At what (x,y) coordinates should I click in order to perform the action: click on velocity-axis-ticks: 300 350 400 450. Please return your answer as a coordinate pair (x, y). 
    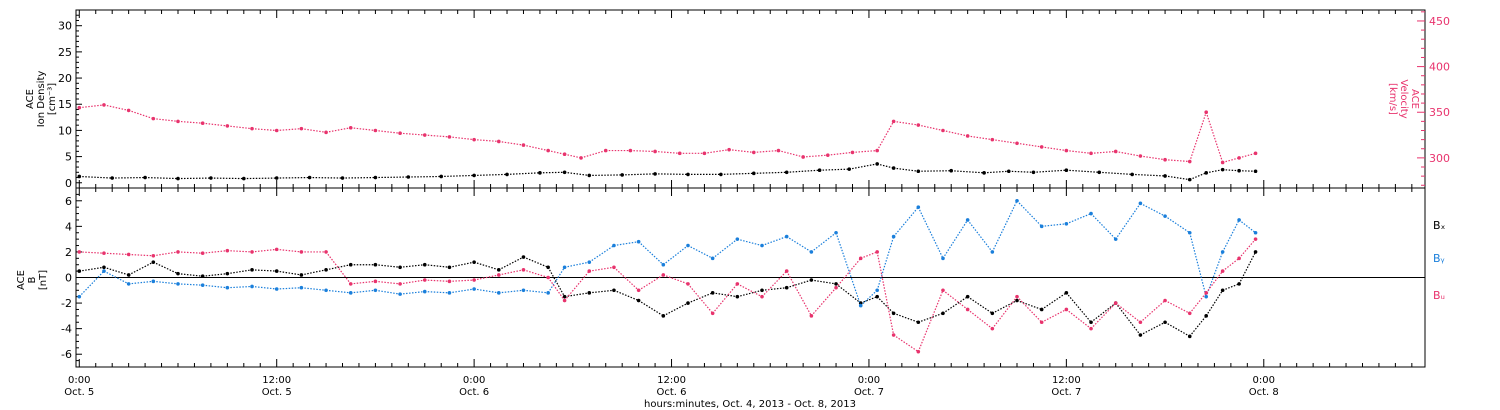
    Looking at the image, I should click on (1433, 98).